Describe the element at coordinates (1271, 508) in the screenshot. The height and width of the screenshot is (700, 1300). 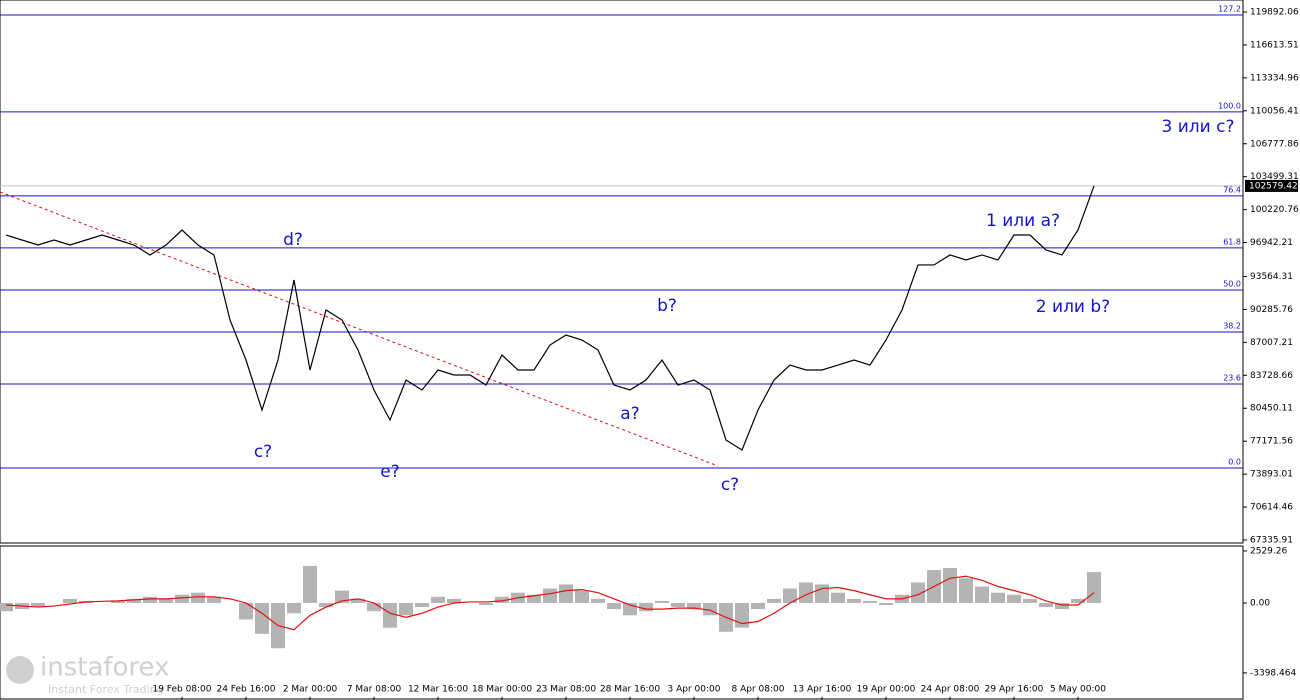
I see `y-tick-label: 70614.46` at that location.